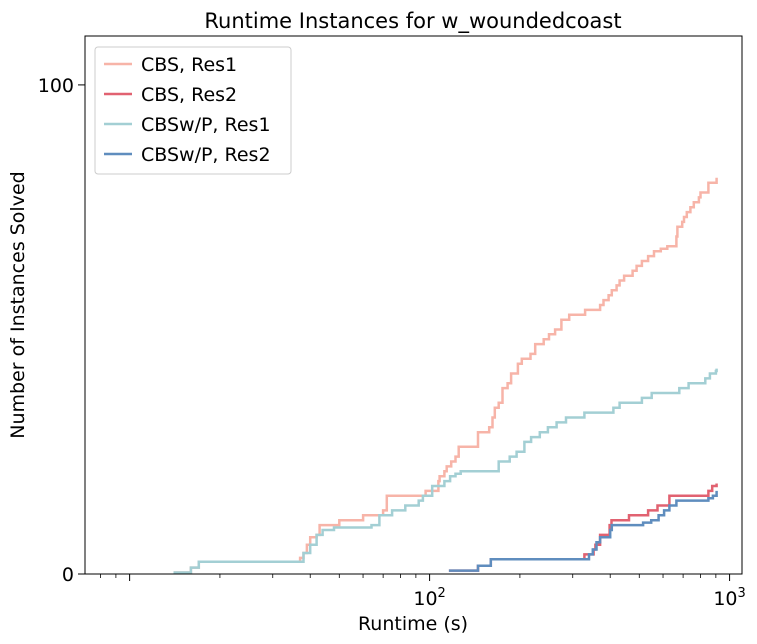 The height and width of the screenshot is (644, 757). Describe the element at coordinates (429, 598) in the screenshot. I see `x-tick-label: 102` at that location.